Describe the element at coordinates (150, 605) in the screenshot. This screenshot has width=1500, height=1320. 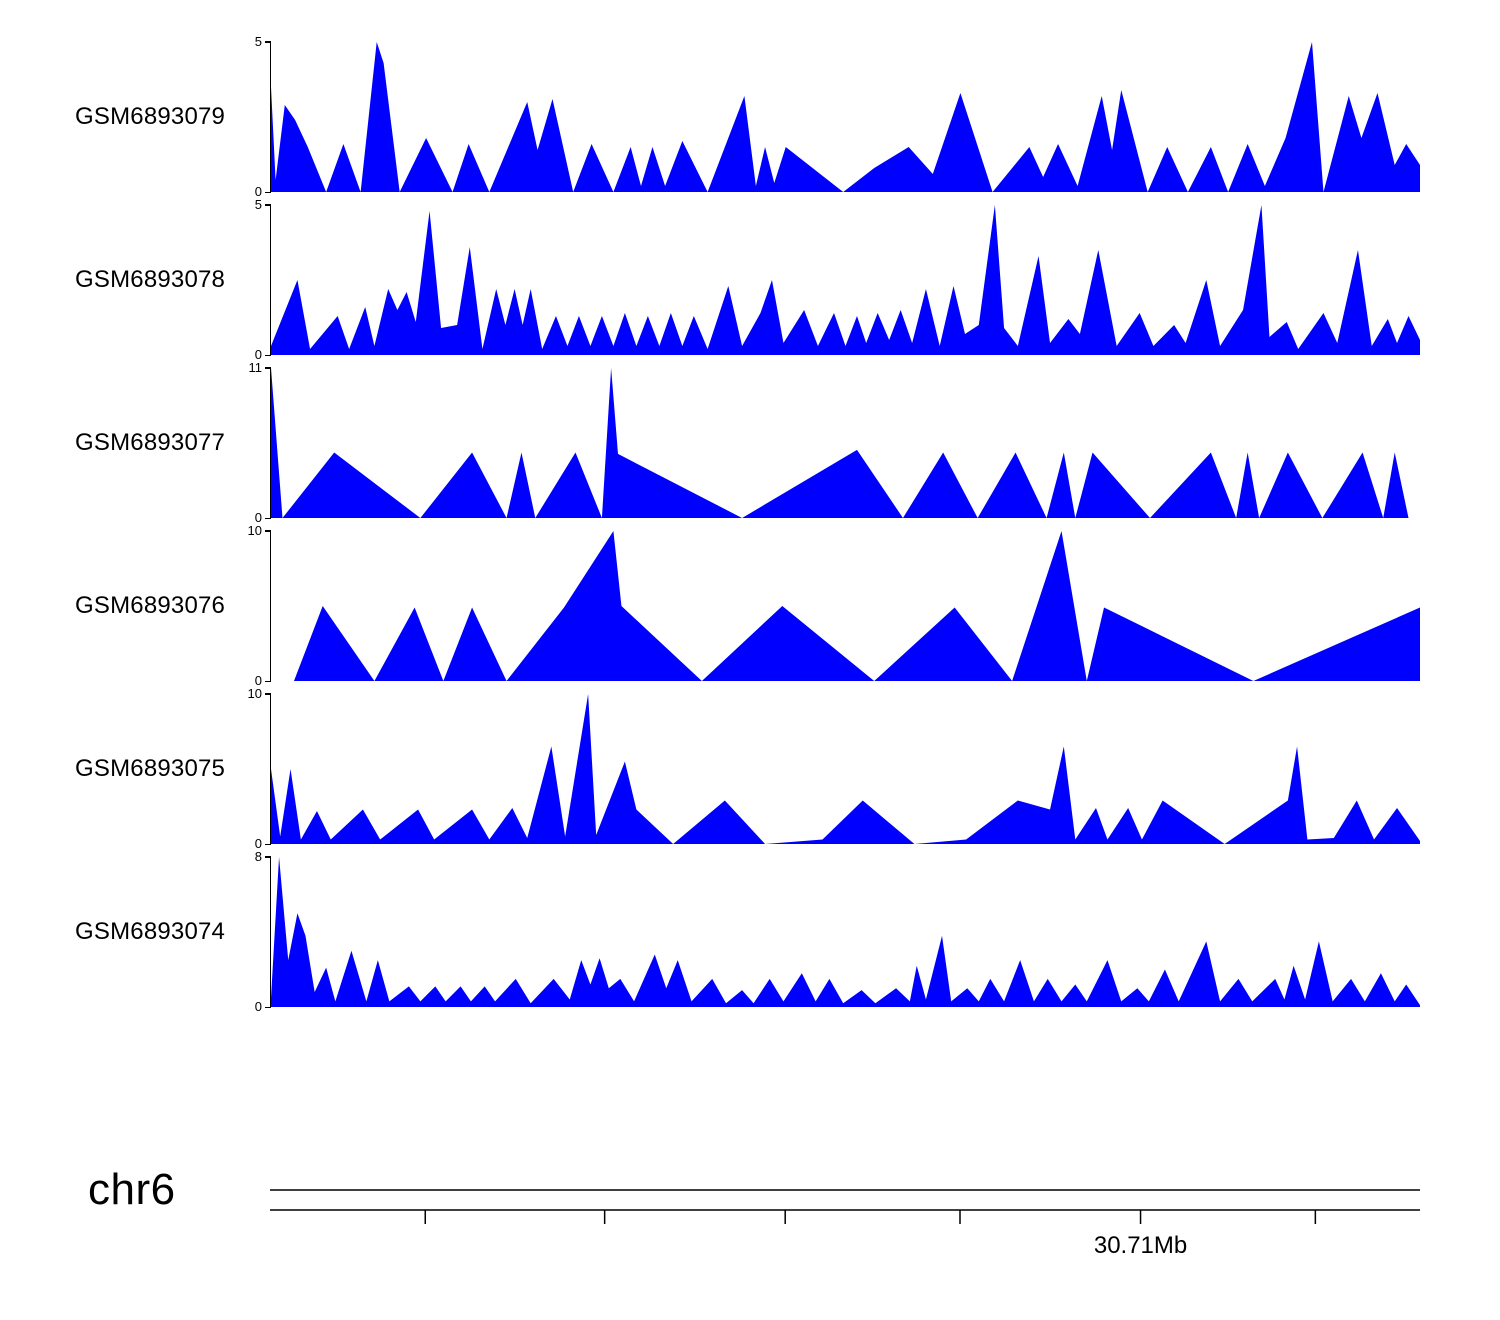
I see `track-label: GSM6893076` at that location.